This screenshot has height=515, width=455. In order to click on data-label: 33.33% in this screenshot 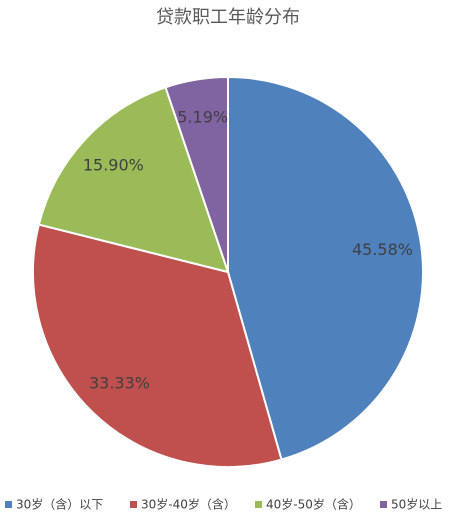, I will do `click(119, 383)`.